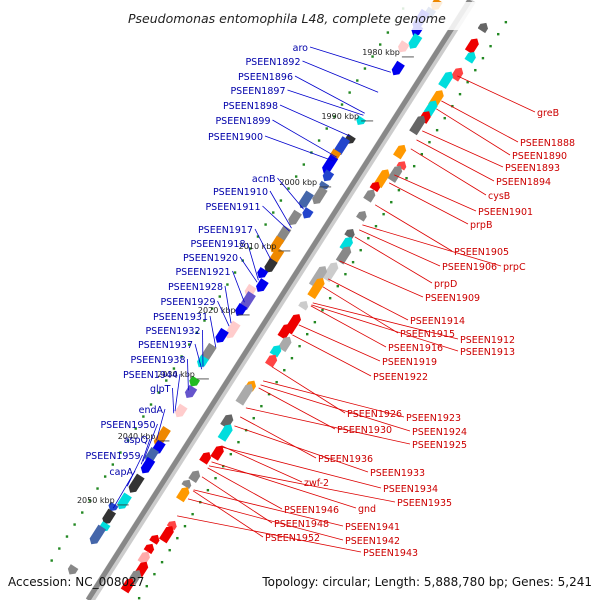 Image resolution: width=600 pixels, height=600 pixels. I want to click on gene-label-left: glpT, so click(160, 389).